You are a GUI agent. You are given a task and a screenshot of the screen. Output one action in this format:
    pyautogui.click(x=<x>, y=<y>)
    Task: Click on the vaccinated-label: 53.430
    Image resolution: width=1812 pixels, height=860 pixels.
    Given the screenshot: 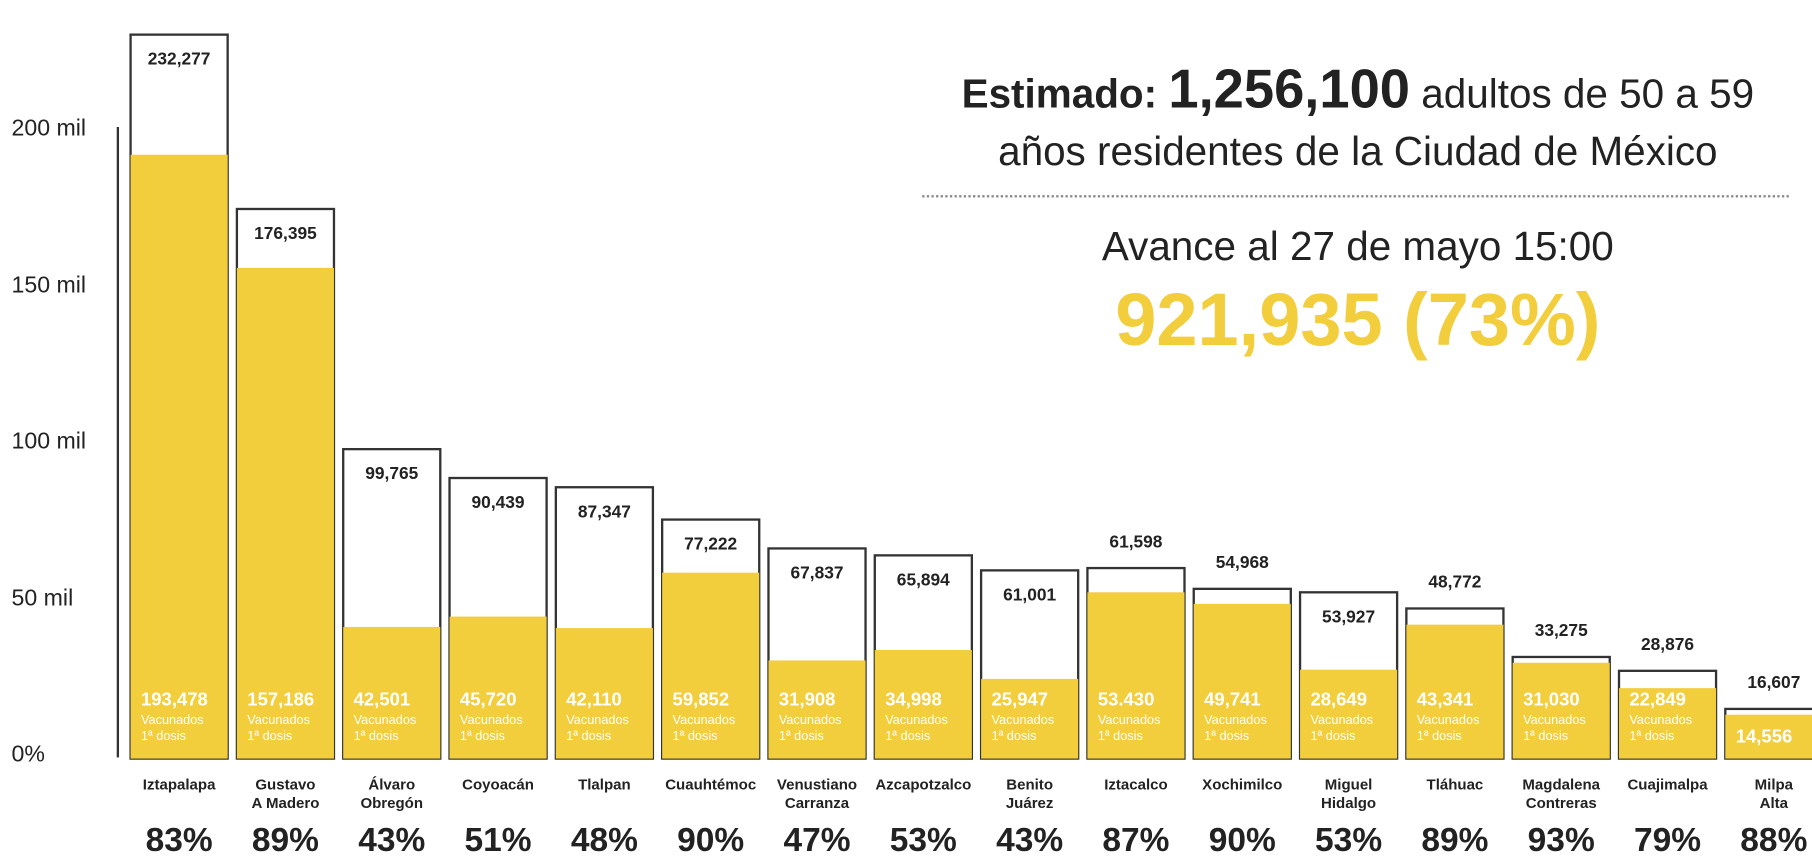 What is the action you would take?
    pyautogui.click(x=1126, y=700)
    